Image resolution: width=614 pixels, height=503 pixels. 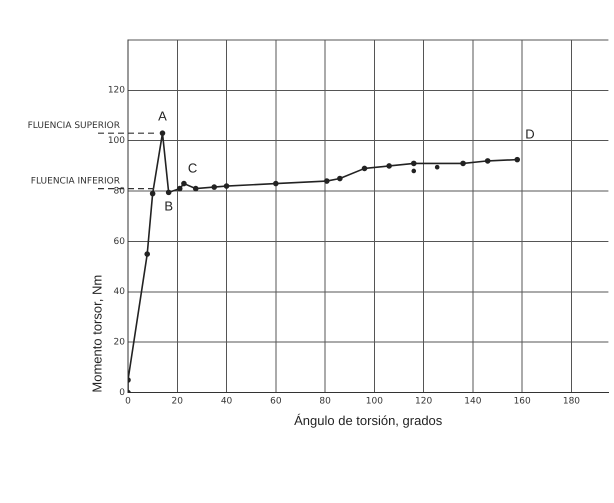 I want to click on x-tick-label: 140, so click(x=473, y=401).